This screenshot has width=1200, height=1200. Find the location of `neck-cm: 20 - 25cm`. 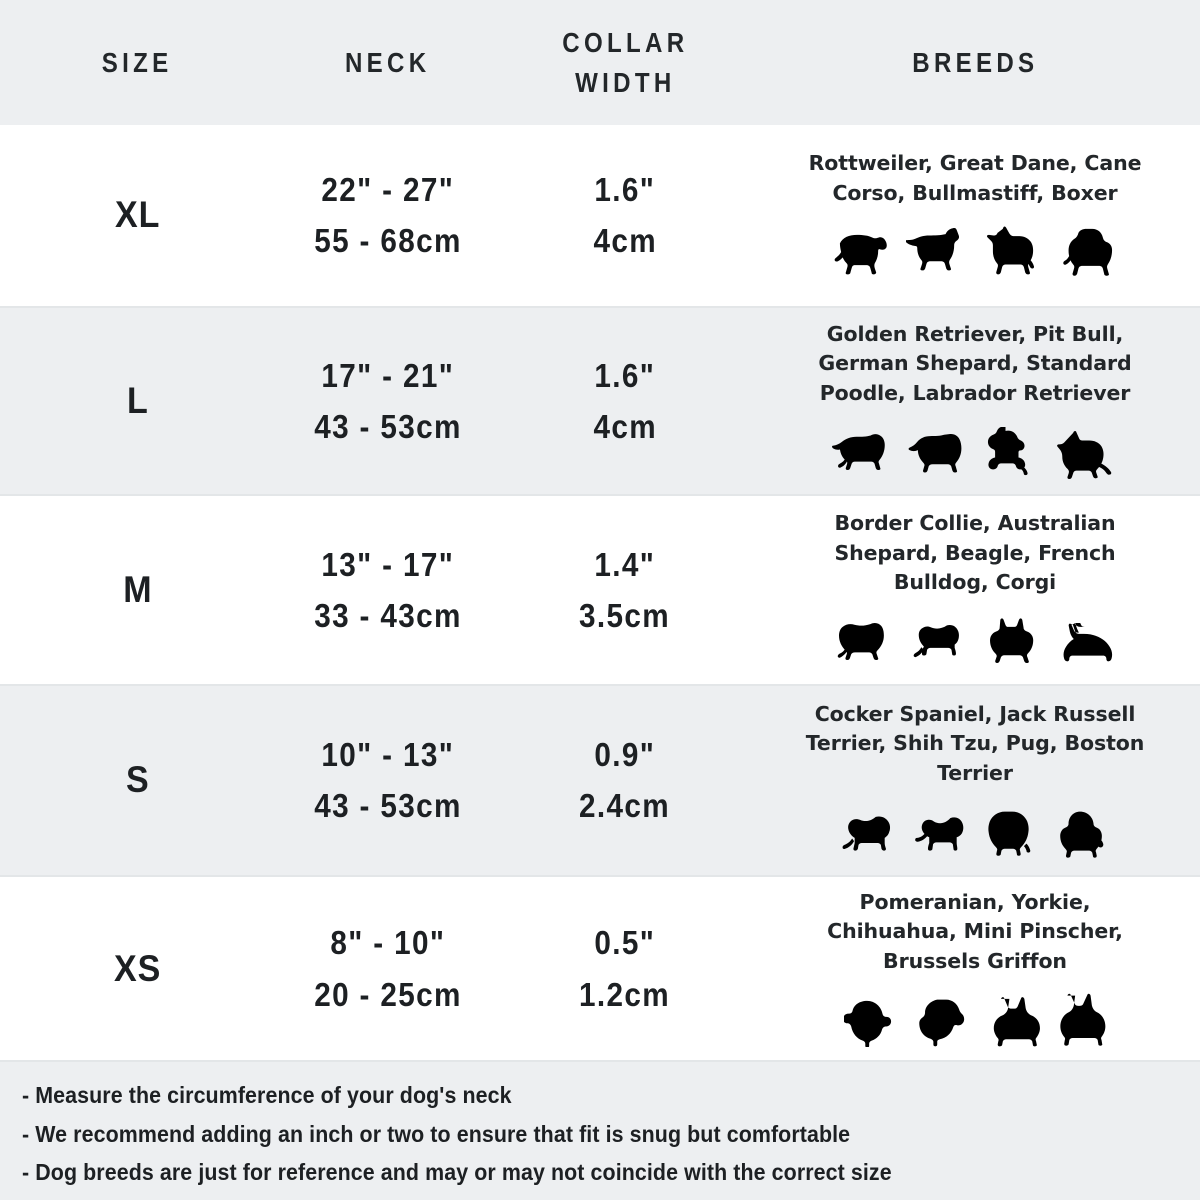

neck-cm: 20 - 25cm is located at coordinates (387, 994).